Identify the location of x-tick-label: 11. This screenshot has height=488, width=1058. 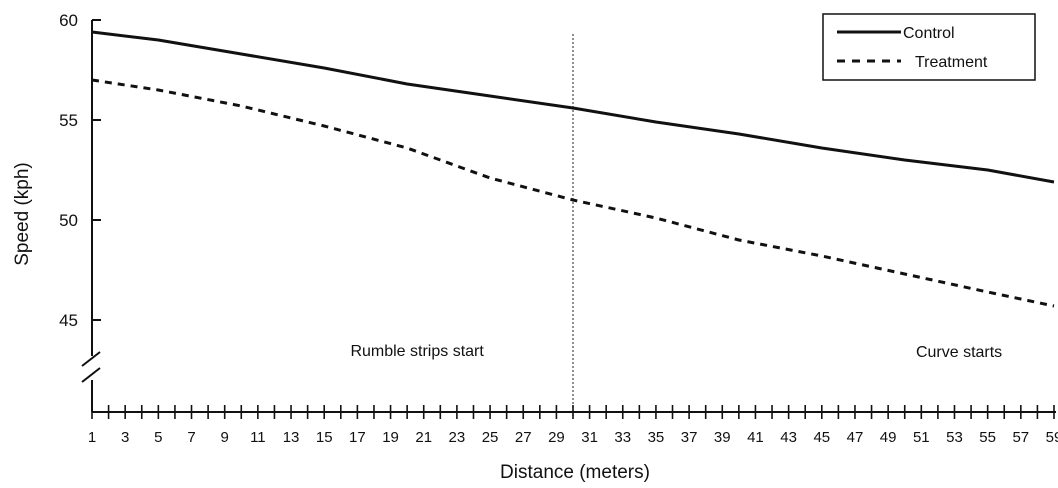
(258, 437).